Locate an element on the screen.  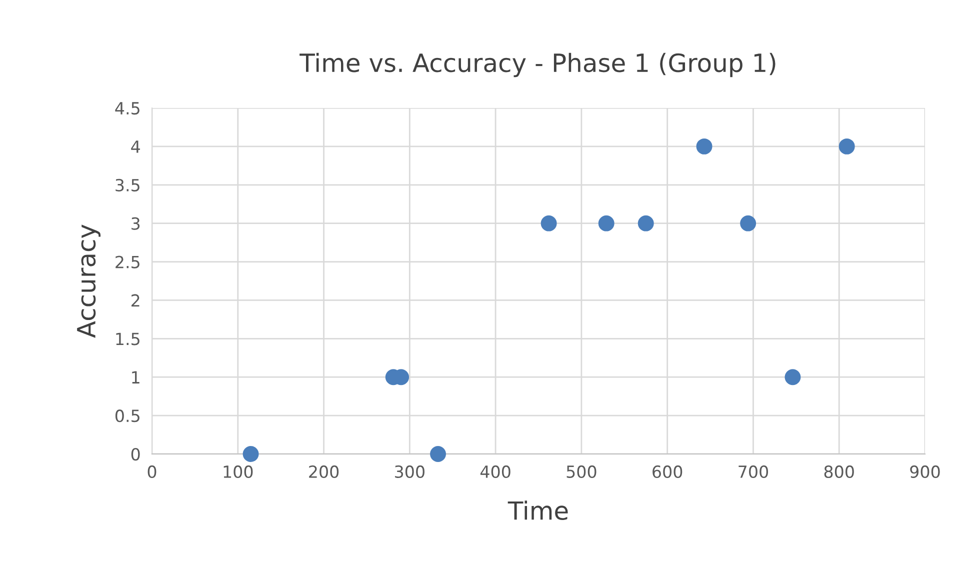
x-tick-label: 200 is located at coordinates (324, 471).